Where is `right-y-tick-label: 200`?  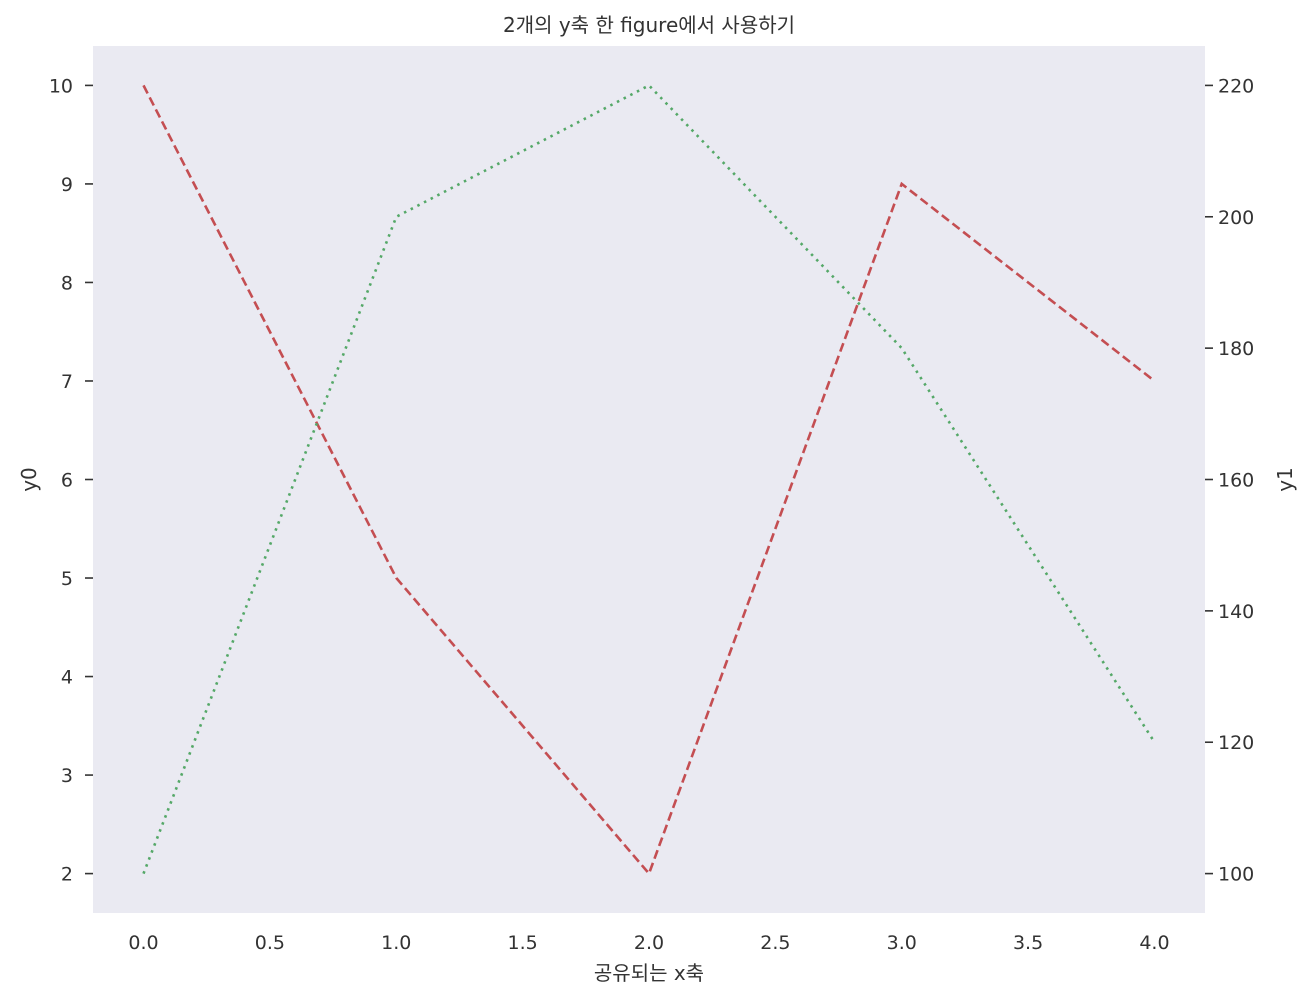
right-y-tick-label: 200 is located at coordinates (1236, 218).